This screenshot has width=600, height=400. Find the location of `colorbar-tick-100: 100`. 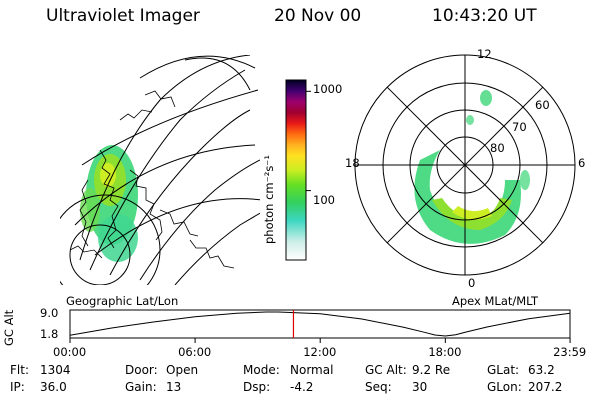

colorbar-tick-100: 100 is located at coordinates (324, 200).